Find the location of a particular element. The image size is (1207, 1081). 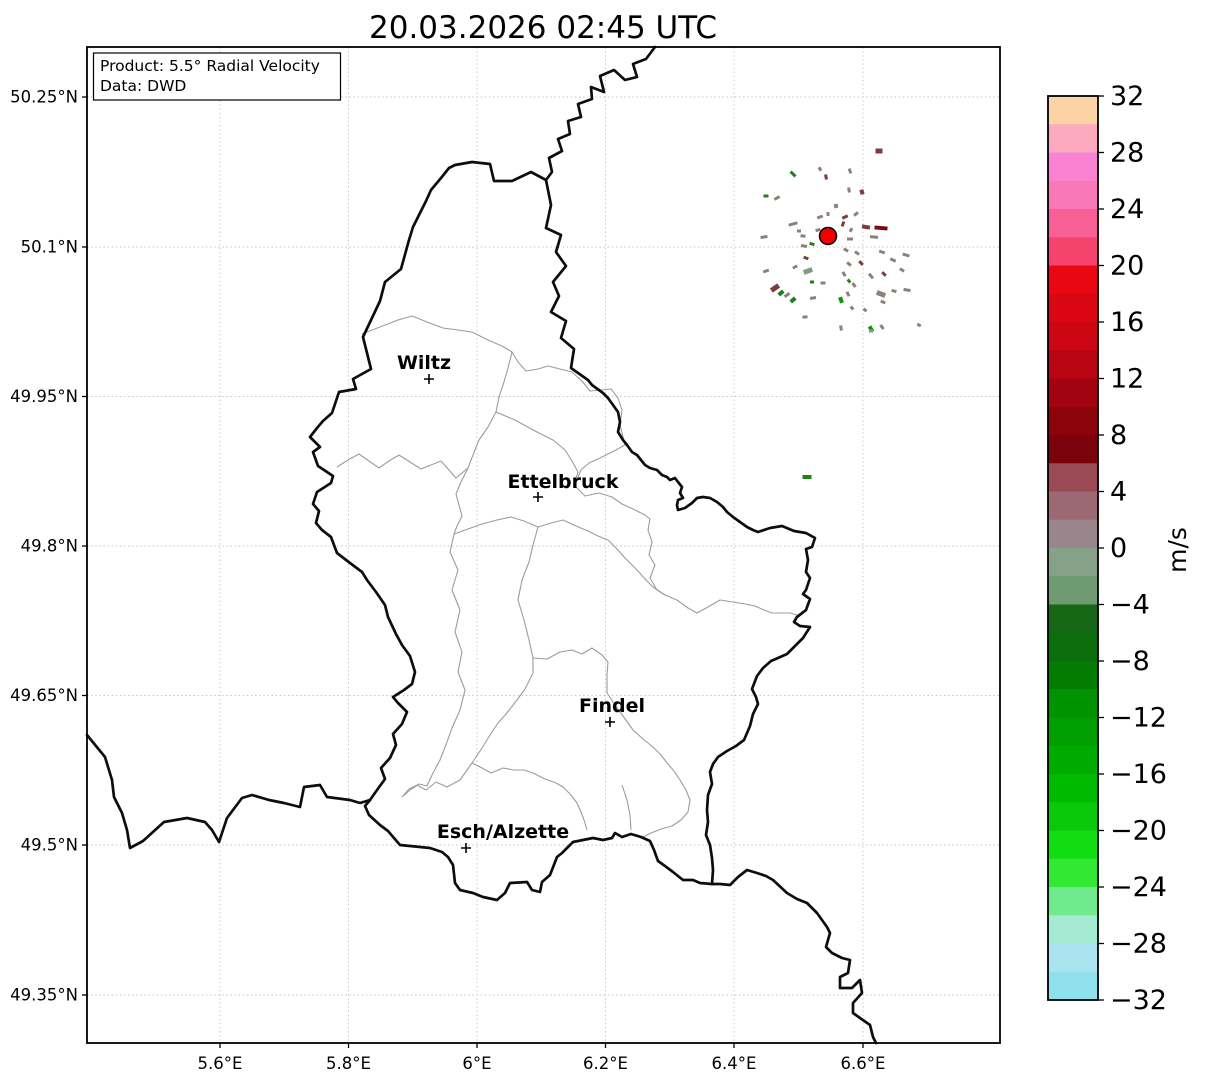

x-tick-label: 6.2°E is located at coordinates (605, 1063).